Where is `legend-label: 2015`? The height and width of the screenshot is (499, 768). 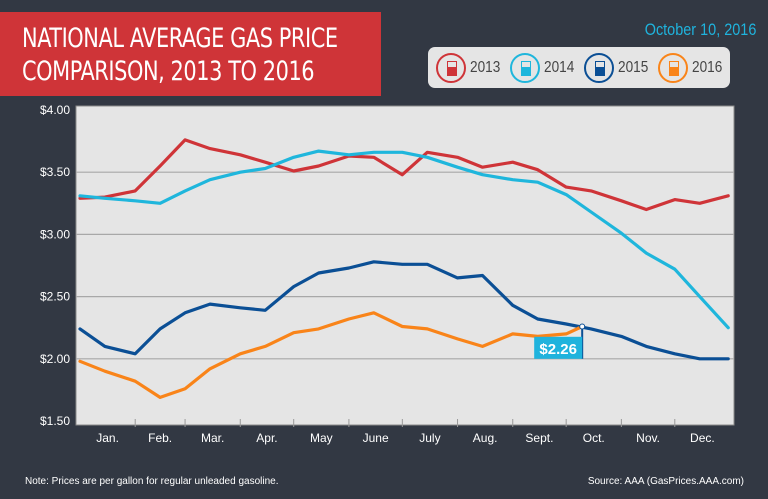
legend-label: 2015 is located at coordinates (633, 67).